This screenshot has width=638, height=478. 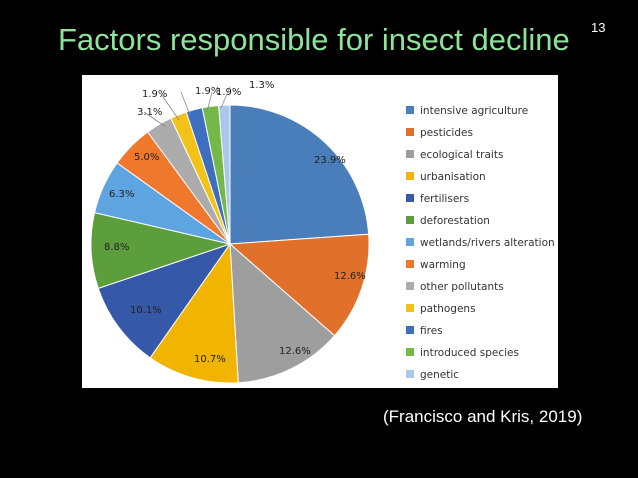 I want to click on data-label-pesticides: 12.6%, so click(x=350, y=276).